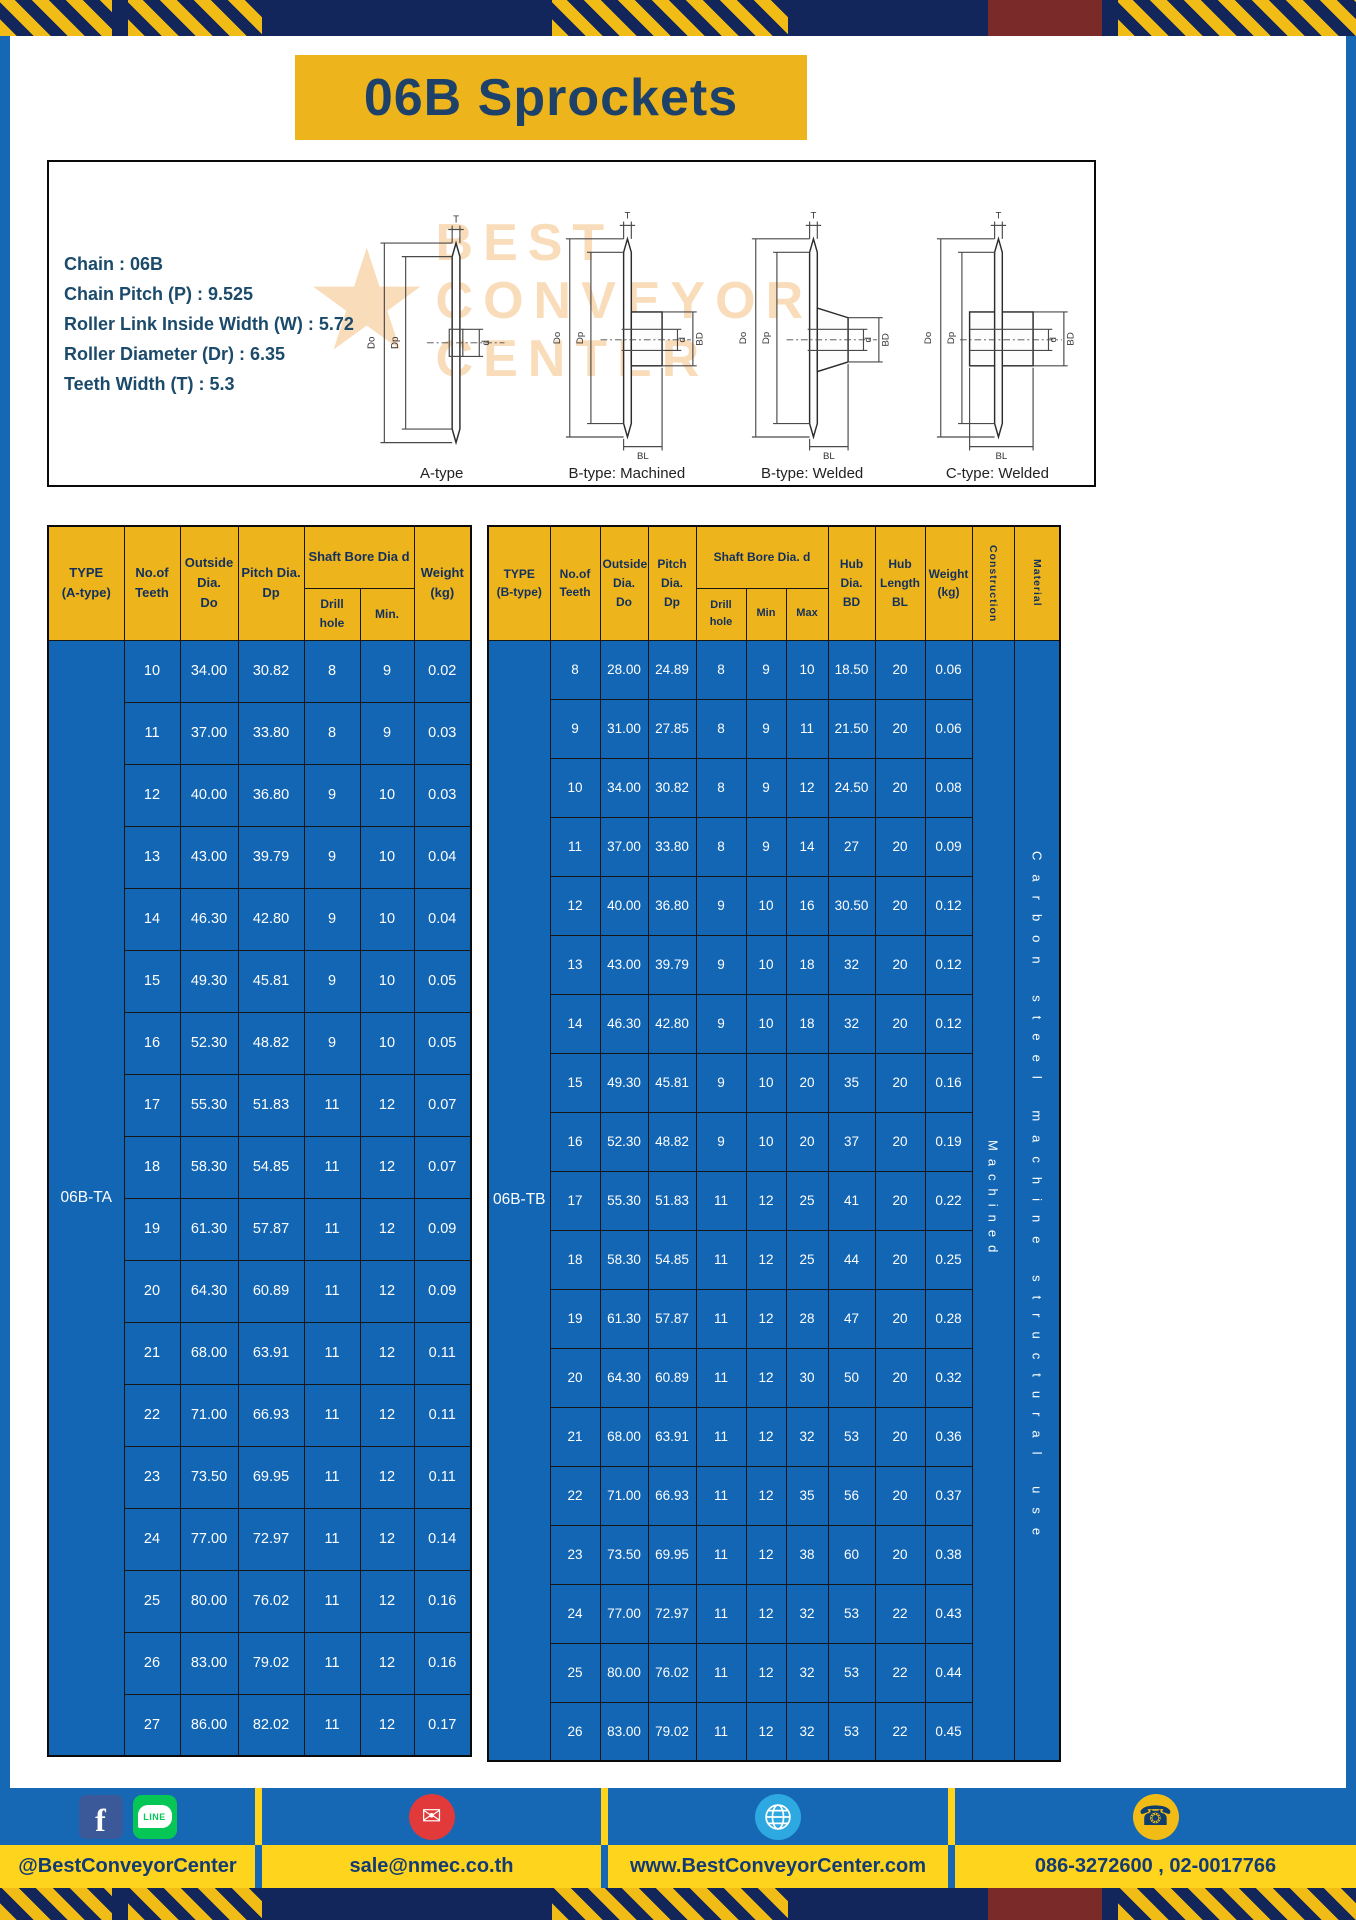 Image resolution: width=1356 pixels, height=1920 pixels. Describe the element at coordinates (672, 1672) in the screenshot. I see `data-cell: 76.02` at that location.